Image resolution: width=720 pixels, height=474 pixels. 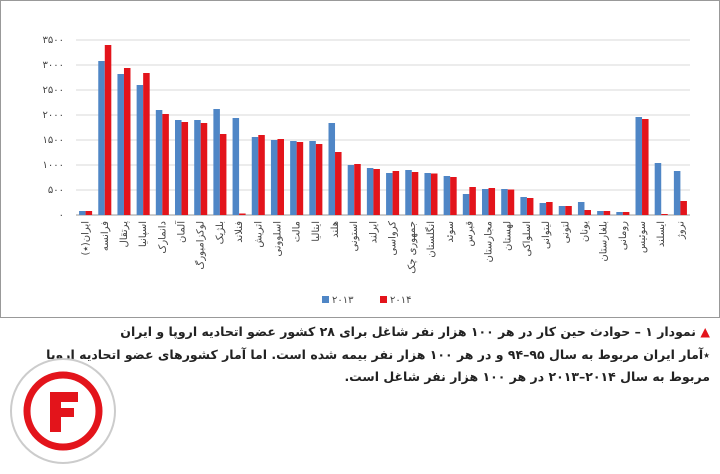 What do you see at coordinates (53, 40) in the screenshot?
I see `y-tick-label: ۳۵۰۰` at bounding box center [53, 40].